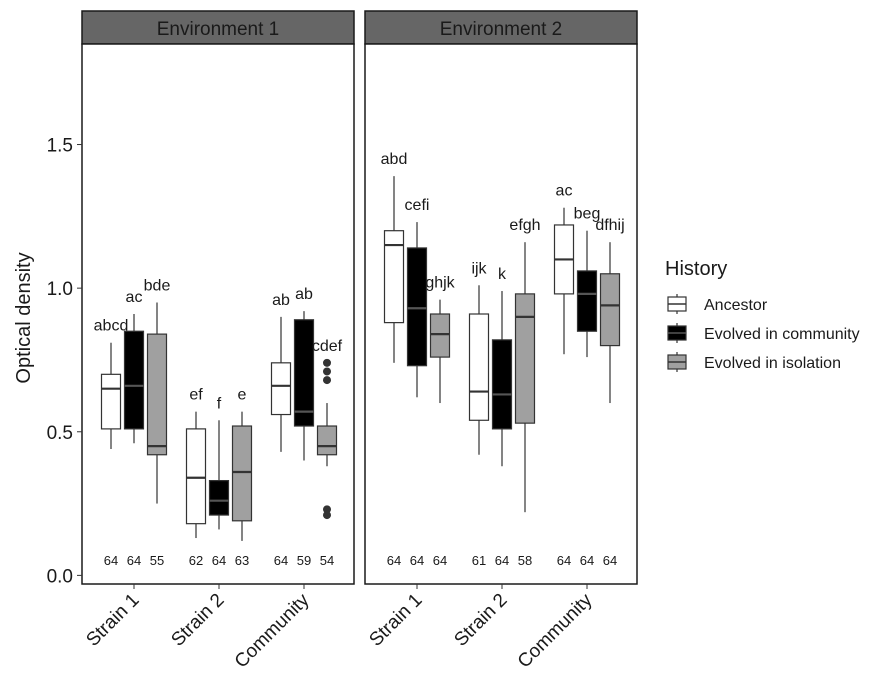 This screenshot has width=890, height=688. I want to click on box-ancestor: ab 64, so click(281, 430).